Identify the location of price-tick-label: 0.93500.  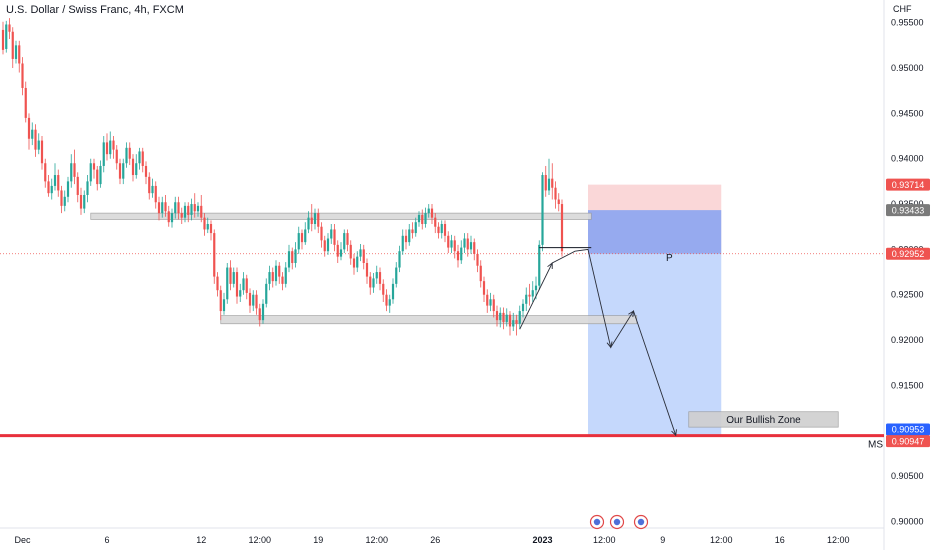
(907, 204).